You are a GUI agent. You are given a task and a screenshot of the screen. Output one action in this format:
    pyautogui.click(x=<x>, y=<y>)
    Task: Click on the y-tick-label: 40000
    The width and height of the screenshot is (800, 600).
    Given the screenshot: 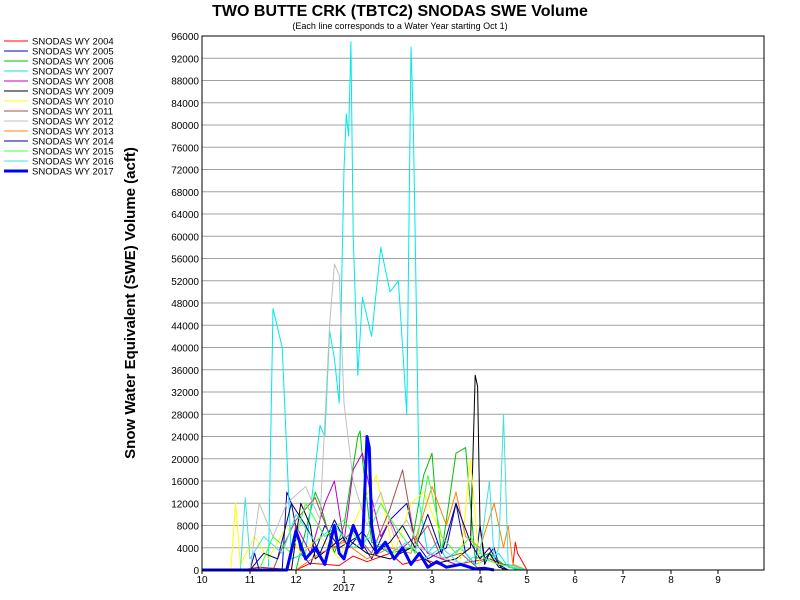 What is the action you would take?
    pyautogui.click(x=185, y=349)
    